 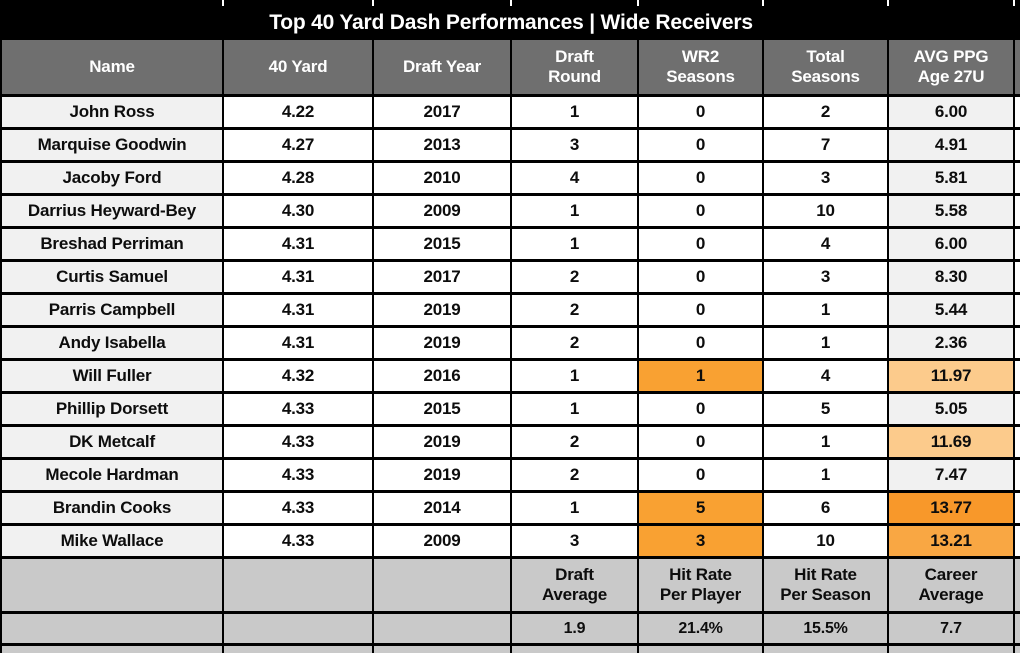 I want to click on table-row: Curtis Samuel 4.31 2017 2 0 3 8.30, so click(x=510, y=278).